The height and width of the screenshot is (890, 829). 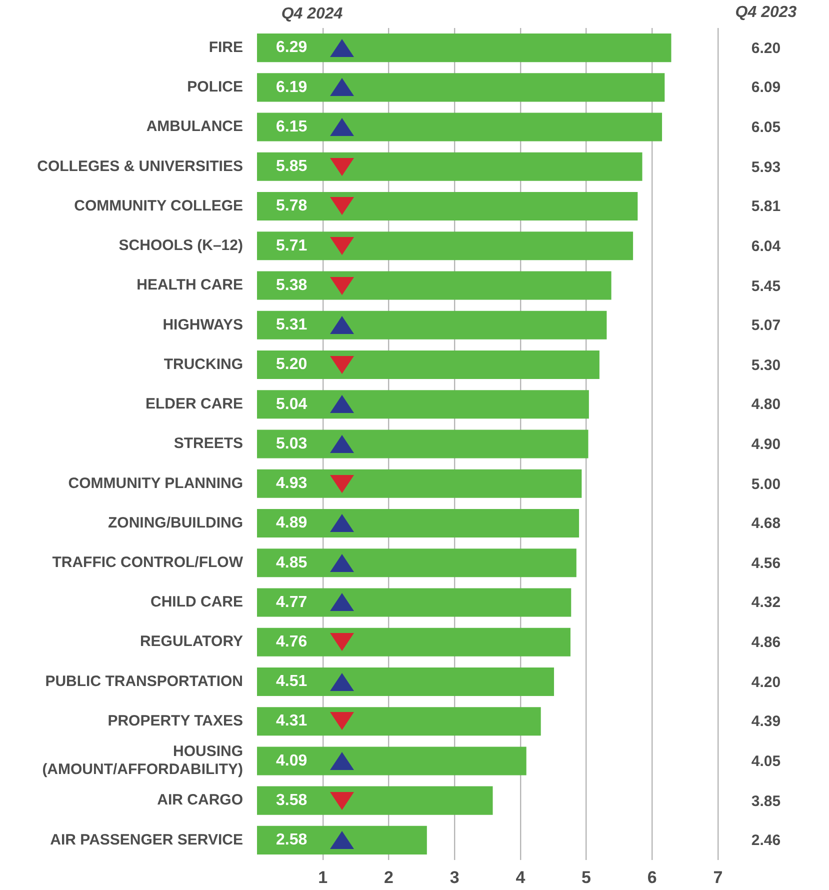 What do you see at coordinates (652, 877) in the screenshot?
I see `x-tick-label: 6` at bounding box center [652, 877].